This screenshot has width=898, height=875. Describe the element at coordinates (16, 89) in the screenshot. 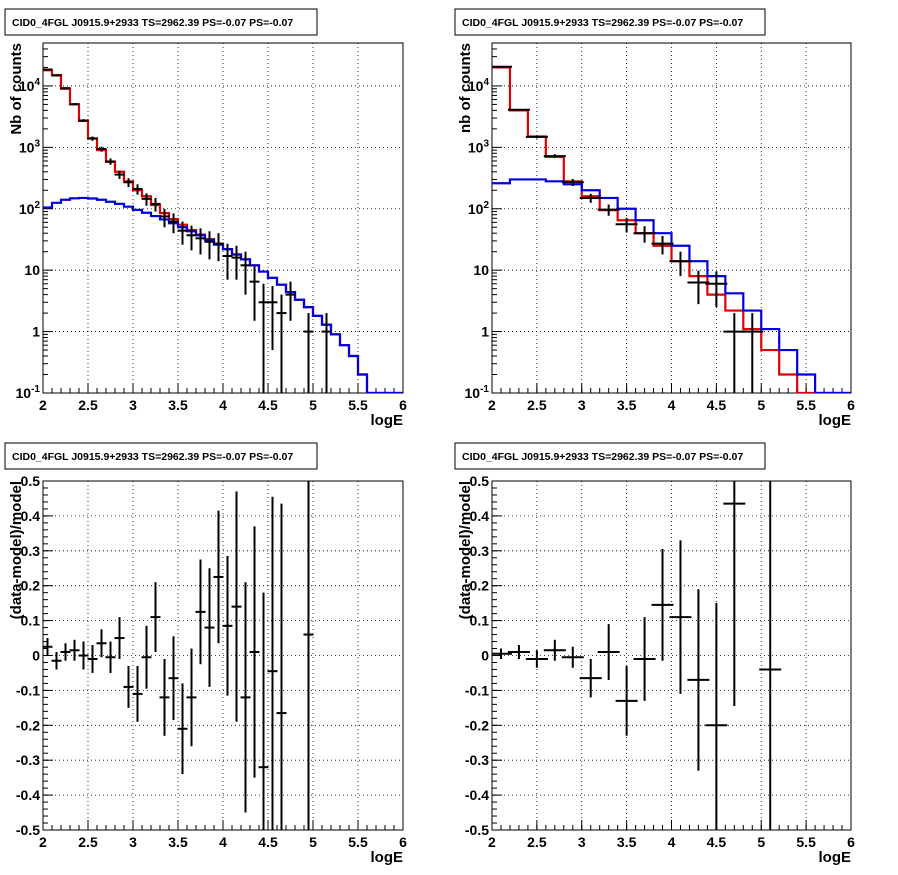

I see `y-axis-label: Nb of counts` at that location.